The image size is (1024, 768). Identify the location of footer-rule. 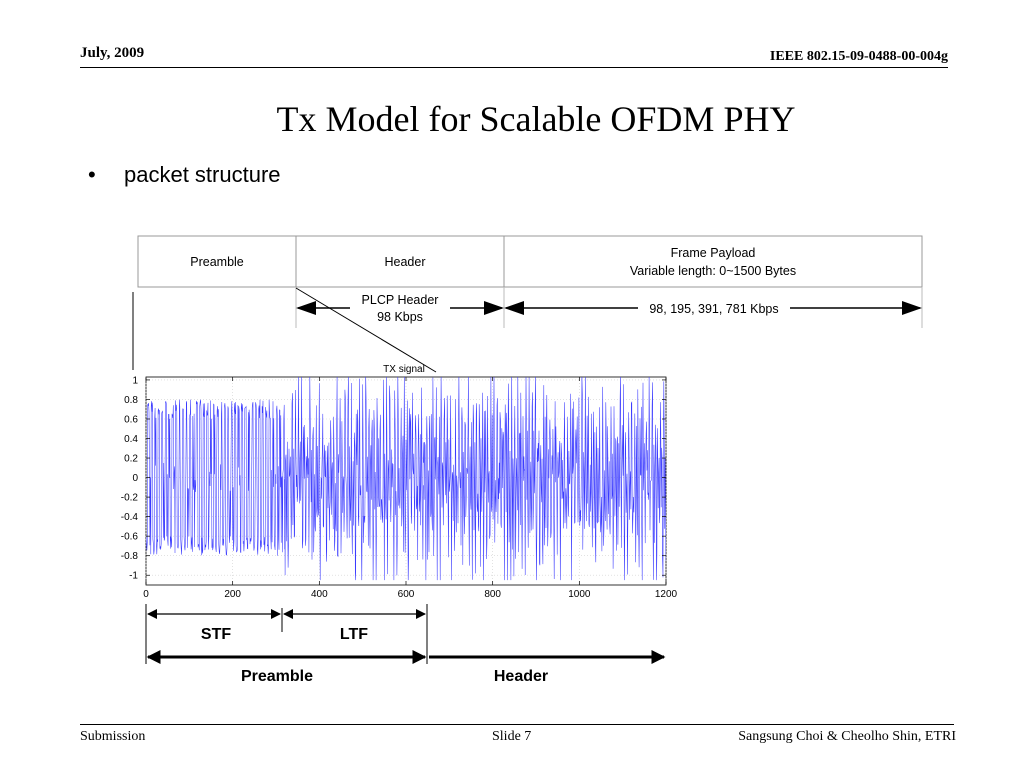
(517, 724).